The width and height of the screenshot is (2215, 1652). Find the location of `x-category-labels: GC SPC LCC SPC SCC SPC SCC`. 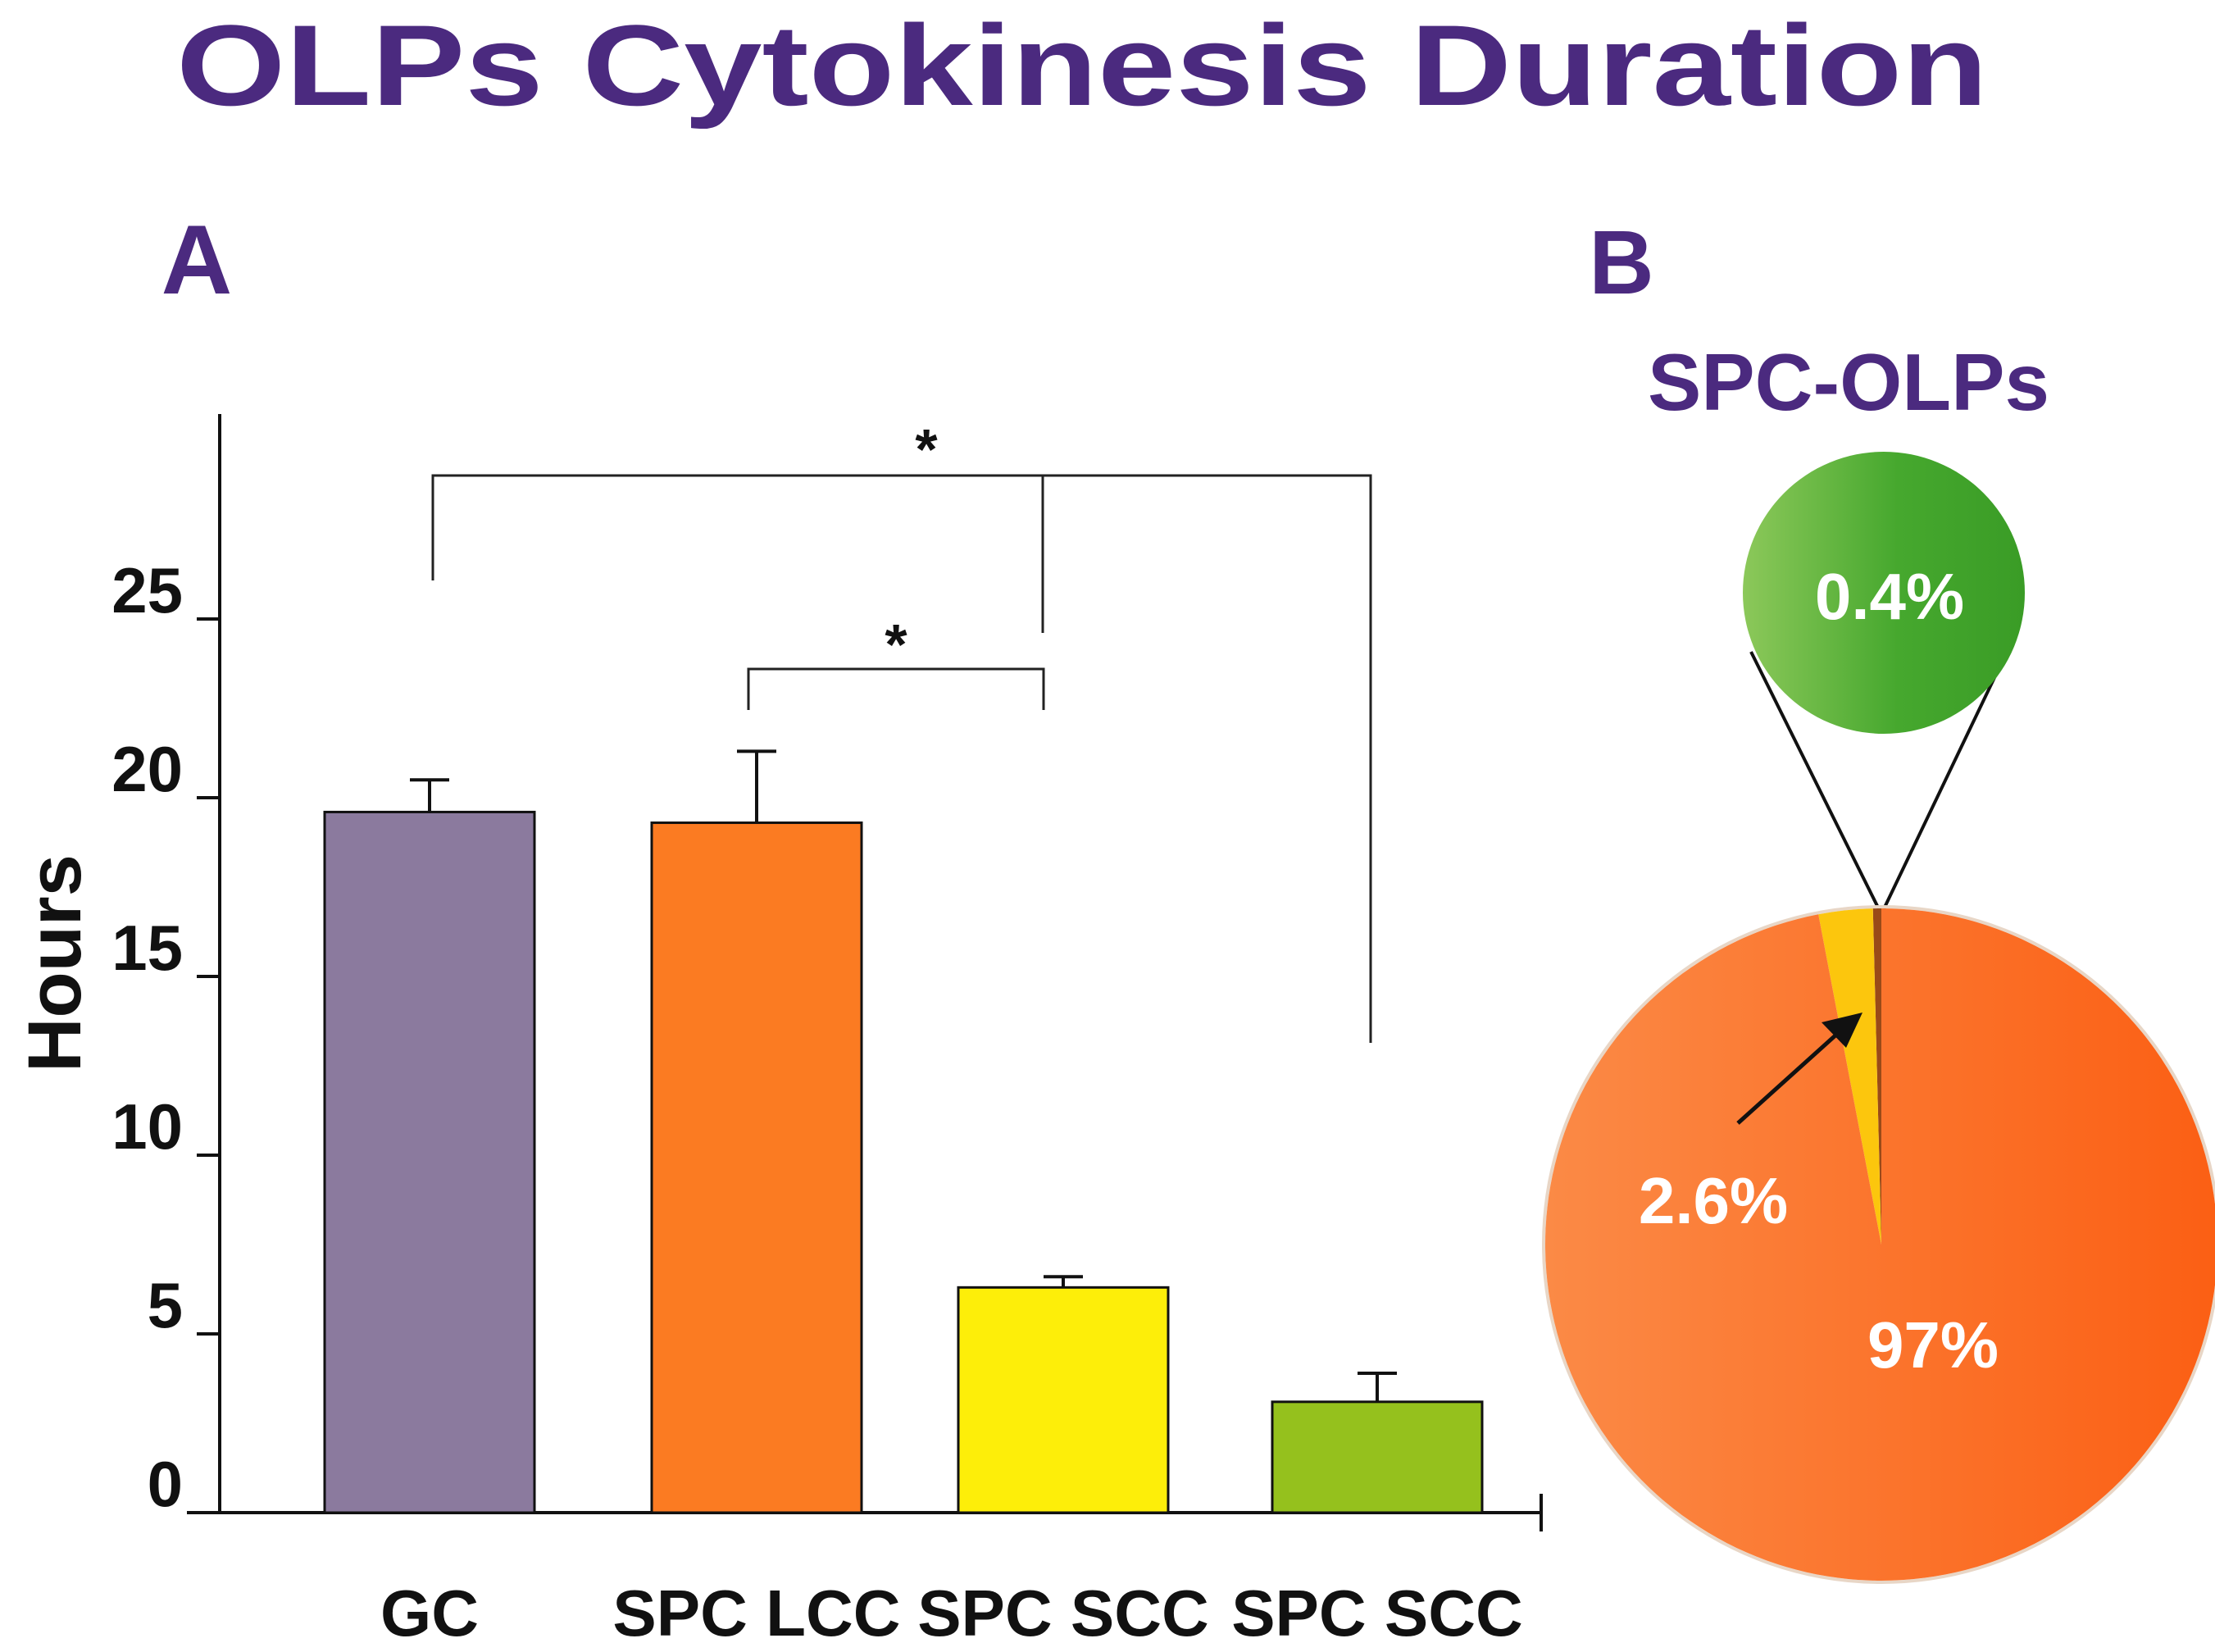

x-category-labels: GC SPC LCC SPC SCC SPC SCC is located at coordinates (951, 1613).